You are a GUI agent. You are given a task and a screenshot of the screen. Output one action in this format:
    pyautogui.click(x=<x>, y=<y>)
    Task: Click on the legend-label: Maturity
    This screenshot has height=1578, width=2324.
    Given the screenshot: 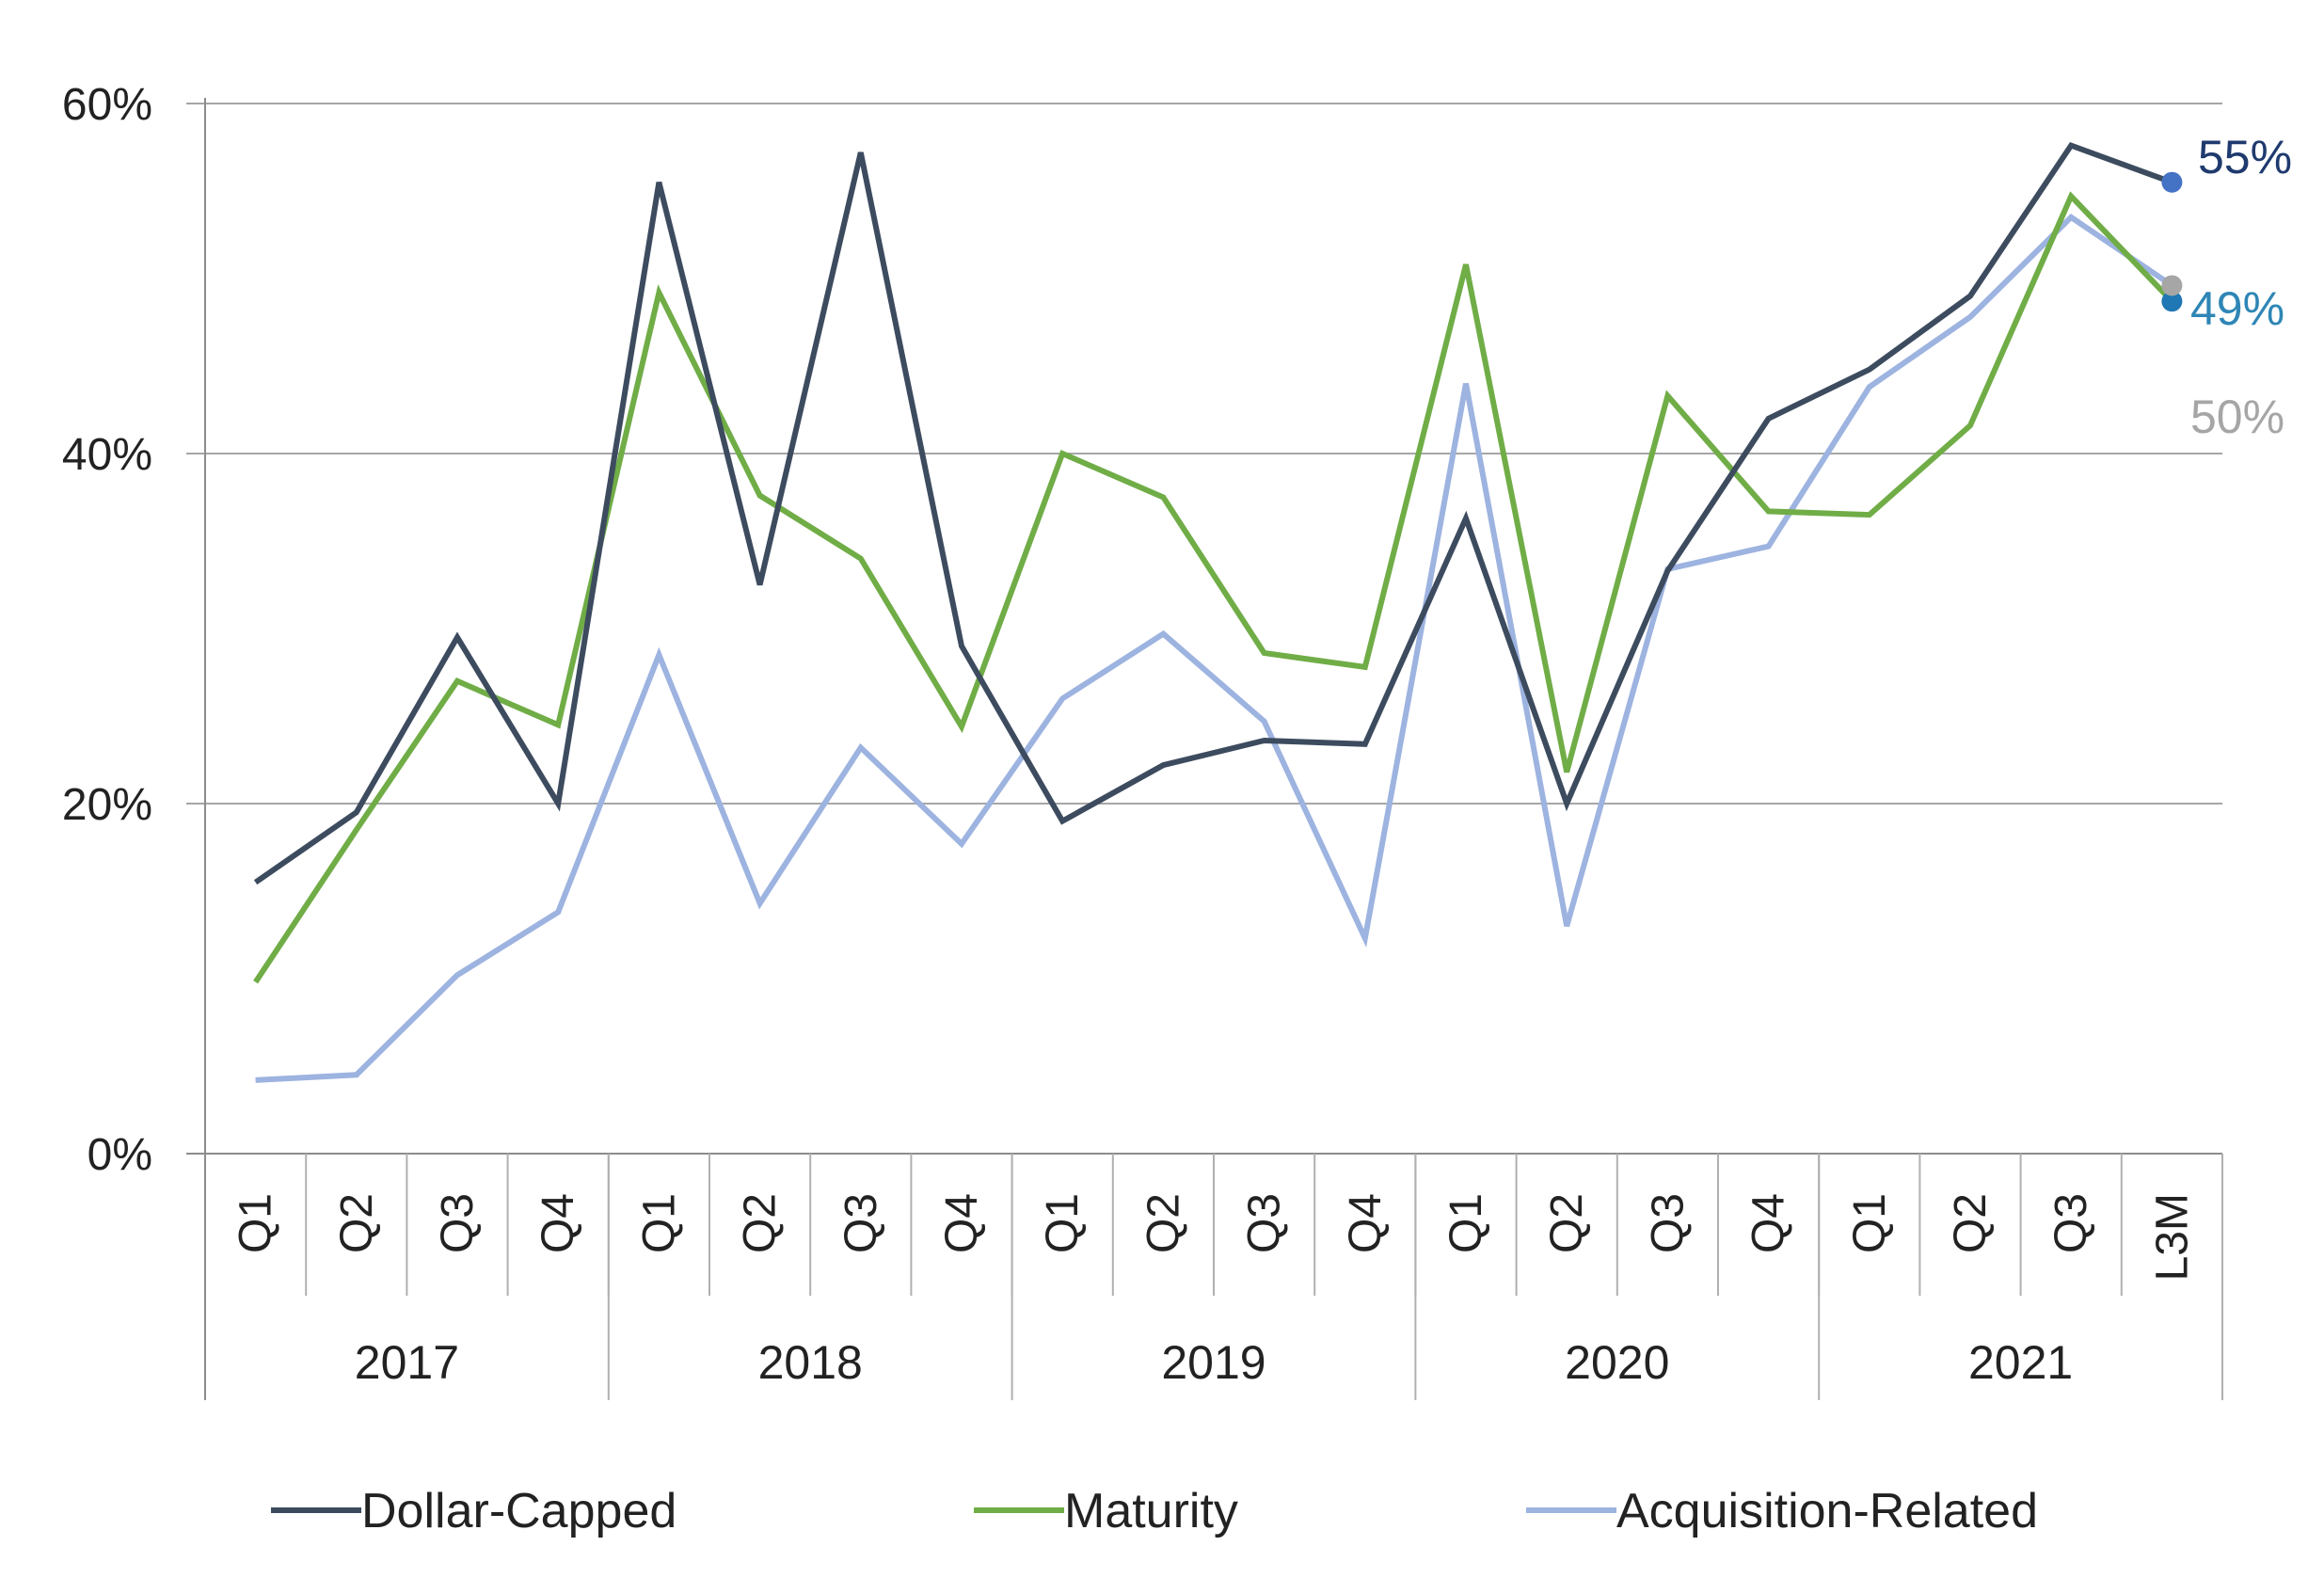 What is the action you would take?
    pyautogui.click(x=1151, y=1511)
    